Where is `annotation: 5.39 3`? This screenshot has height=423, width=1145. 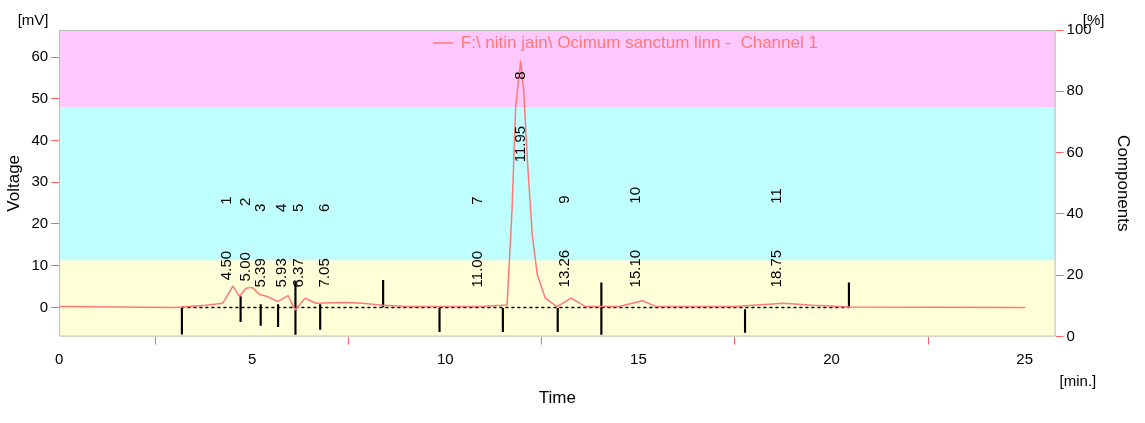
annotation: 5.39 3 is located at coordinates (259, 245).